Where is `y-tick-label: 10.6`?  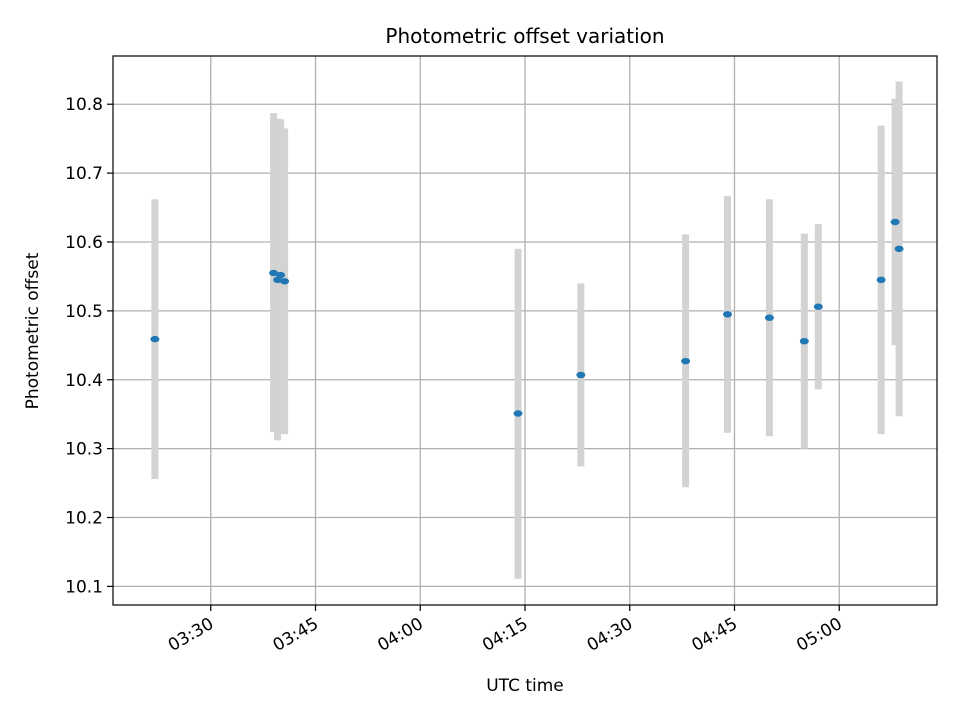 y-tick-label: 10.6 is located at coordinates (84, 243).